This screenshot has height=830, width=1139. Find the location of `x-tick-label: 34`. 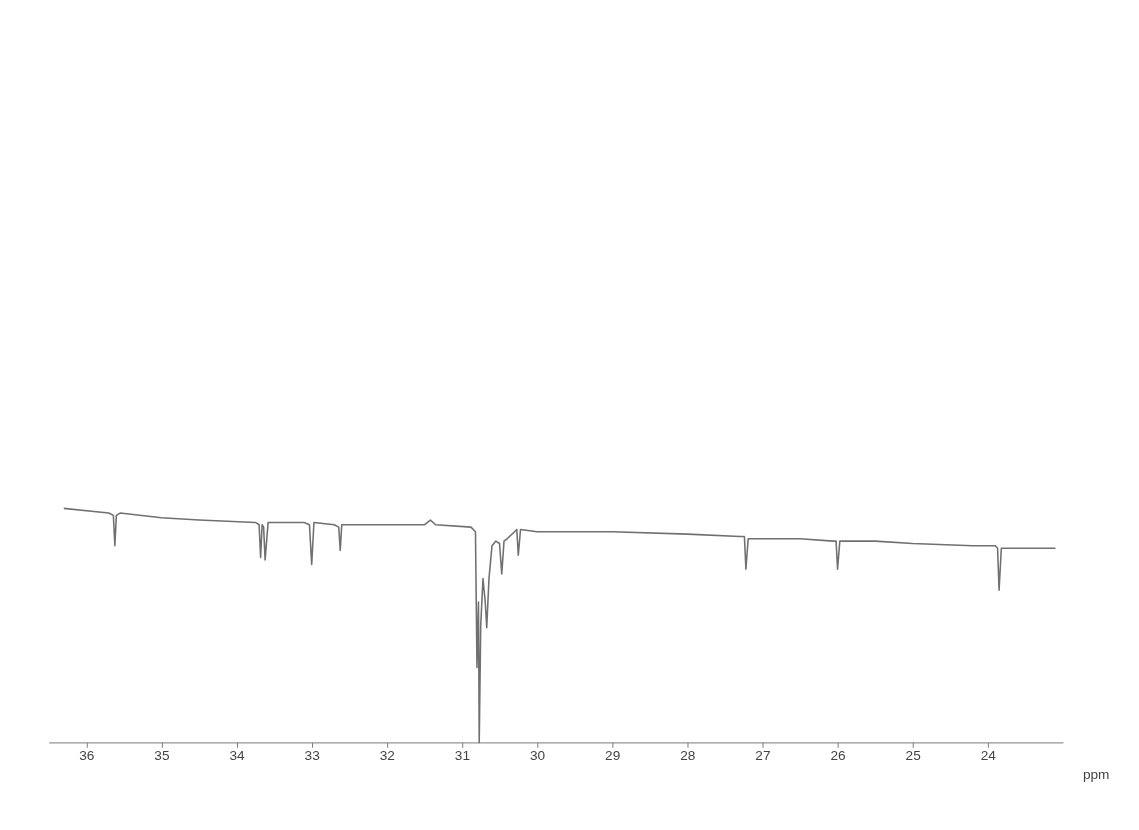

x-tick-label: 34 is located at coordinates (237, 756).